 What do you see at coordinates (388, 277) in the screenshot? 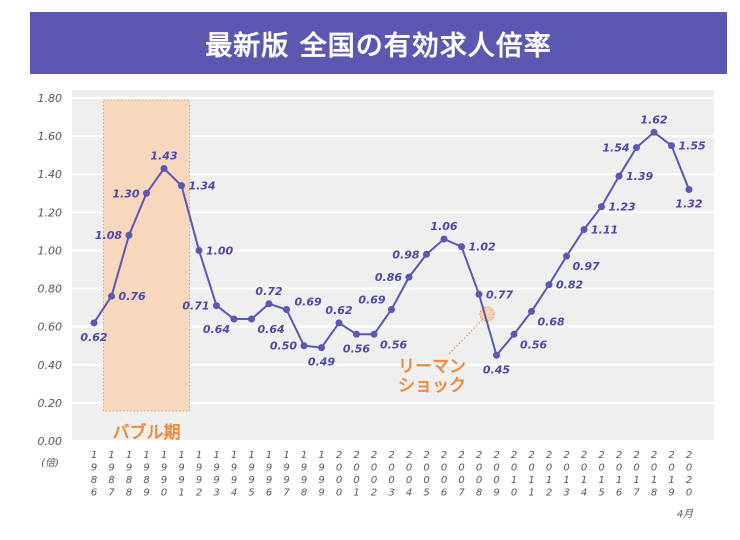
I see `data-label: 0.86` at bounding box center [388, 277].